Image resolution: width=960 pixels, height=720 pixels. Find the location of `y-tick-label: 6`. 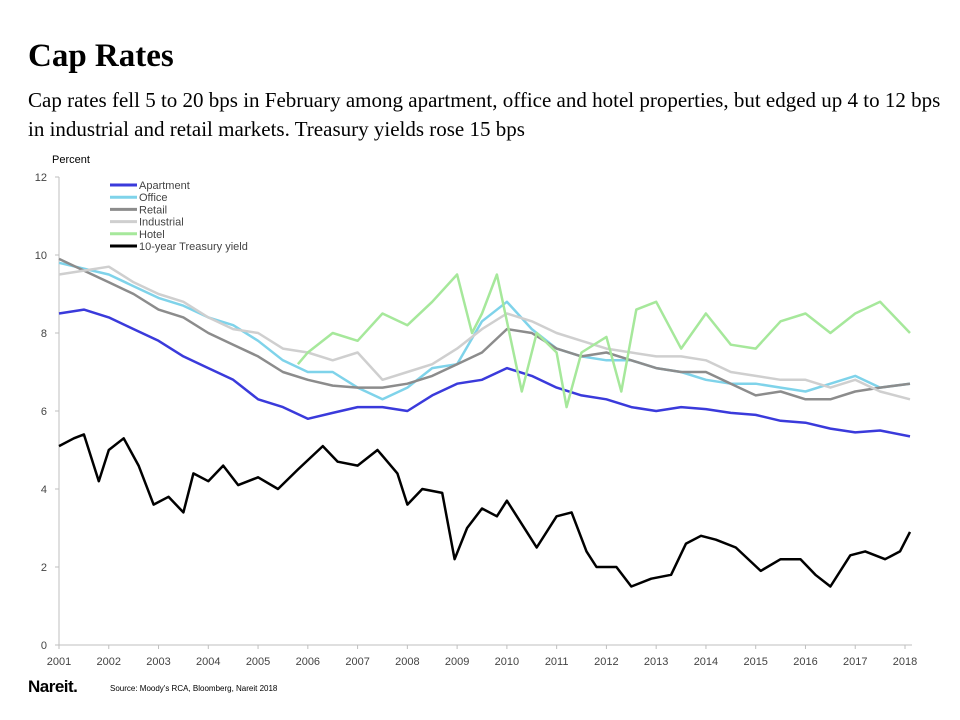

y-tick-label: 6 is located at coordinates (44, 412).